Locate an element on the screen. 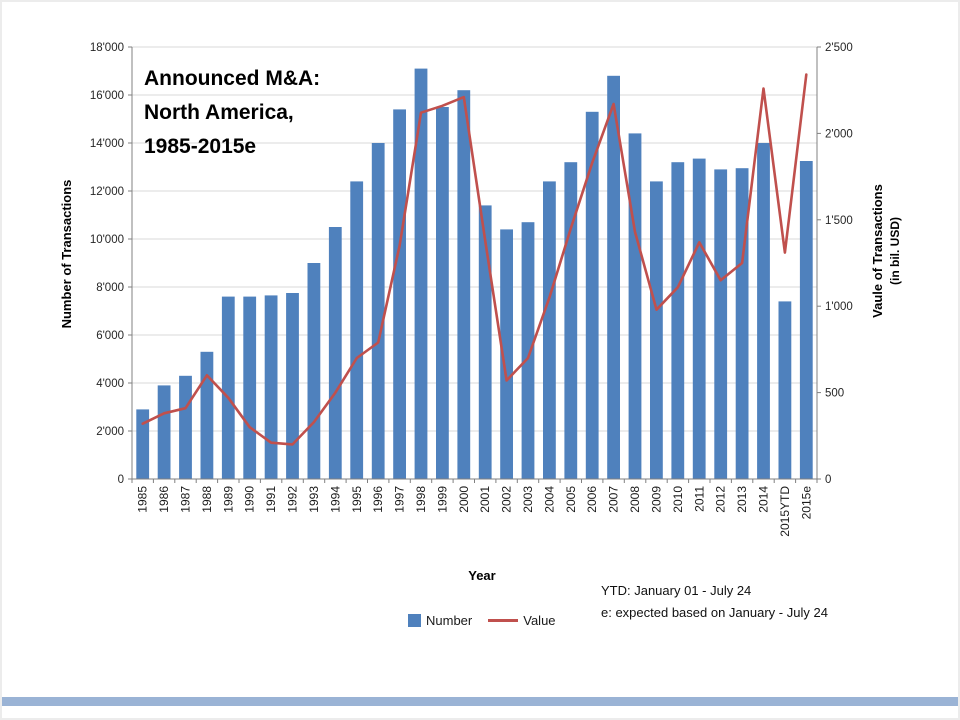 This screenshot has width=960, height=720. legend-number-label: Number is located at coordinates (449, 620).